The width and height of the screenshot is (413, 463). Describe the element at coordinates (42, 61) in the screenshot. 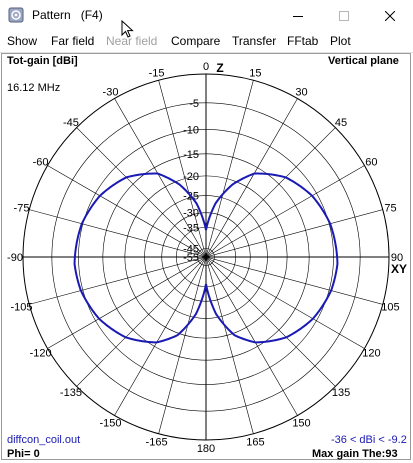

I see `gain-unit-label: Tot-gain [dBi]` at that location.